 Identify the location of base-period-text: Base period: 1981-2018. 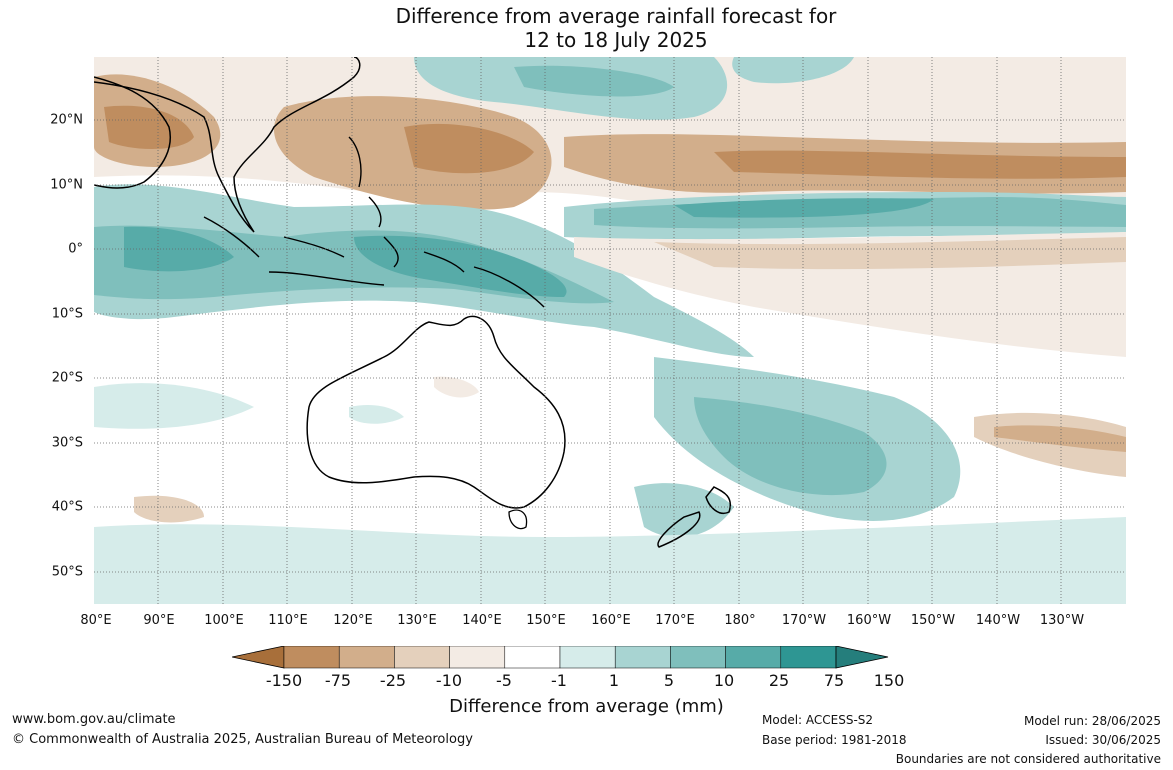
(834, 740).